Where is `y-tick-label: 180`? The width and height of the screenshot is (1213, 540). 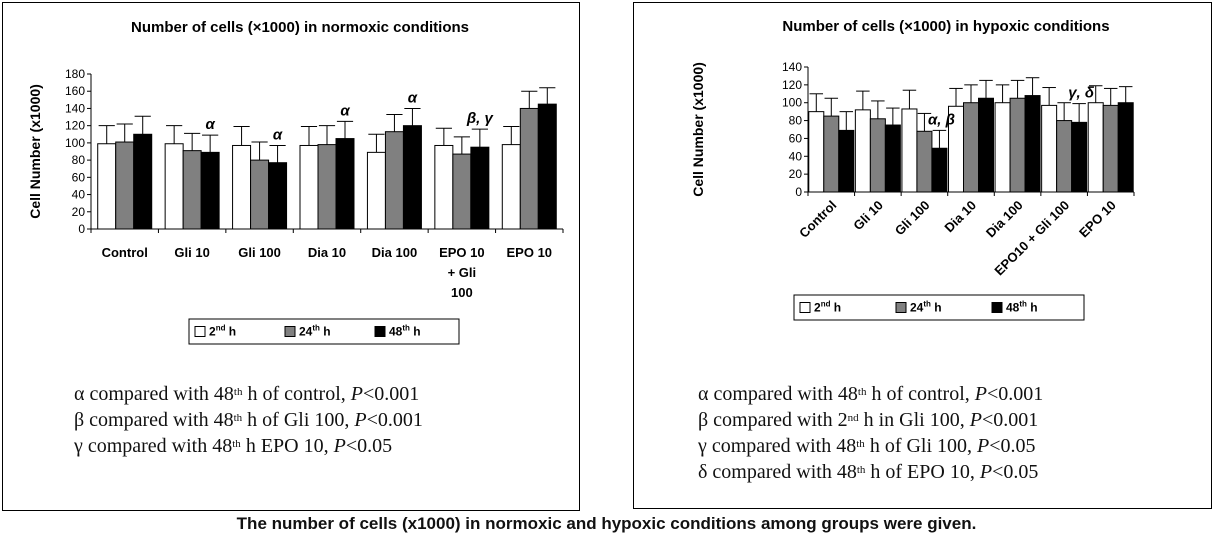
y-tick-label: 180 is located at coordinates (75, 74).